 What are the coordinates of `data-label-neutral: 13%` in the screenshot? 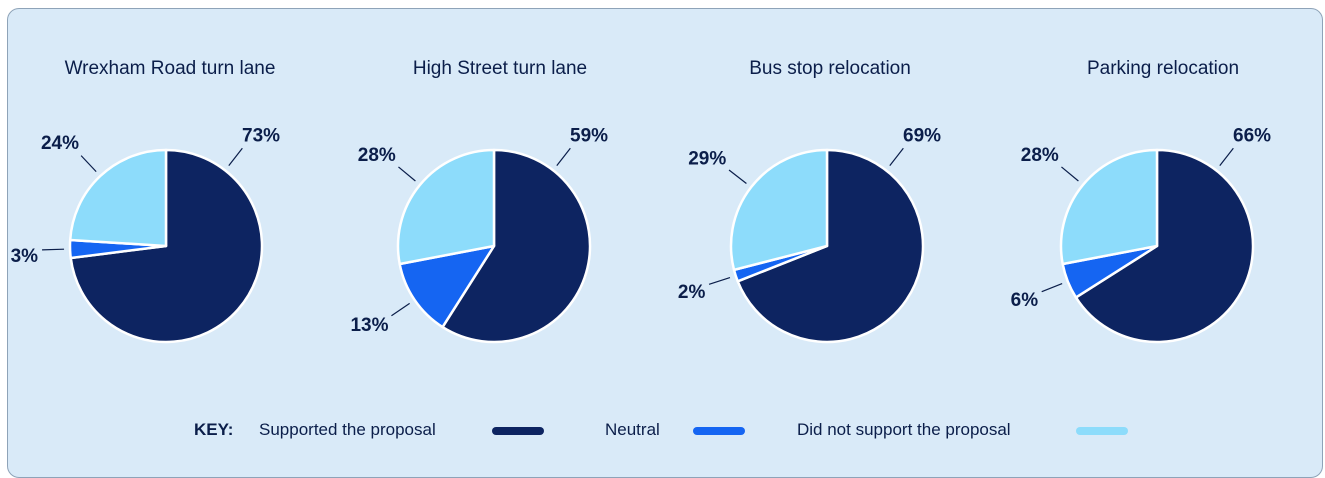 It's located at (369, 325).